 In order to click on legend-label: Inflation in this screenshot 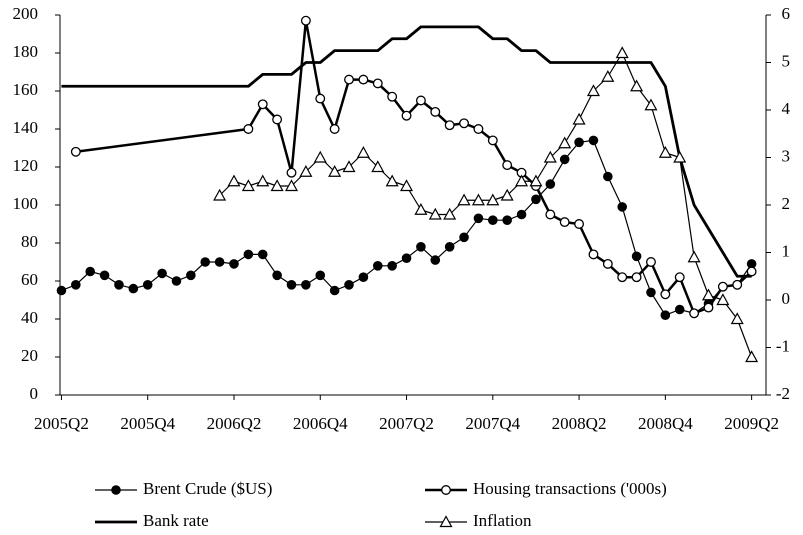, I will do `click(502, 520)`.